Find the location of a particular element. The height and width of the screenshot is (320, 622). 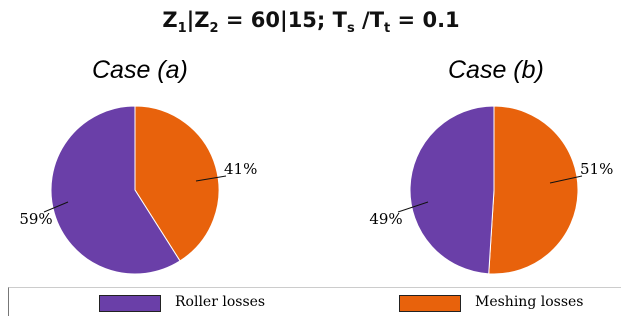

case-a-title: Case (a) is located at coordinates (140, 70).